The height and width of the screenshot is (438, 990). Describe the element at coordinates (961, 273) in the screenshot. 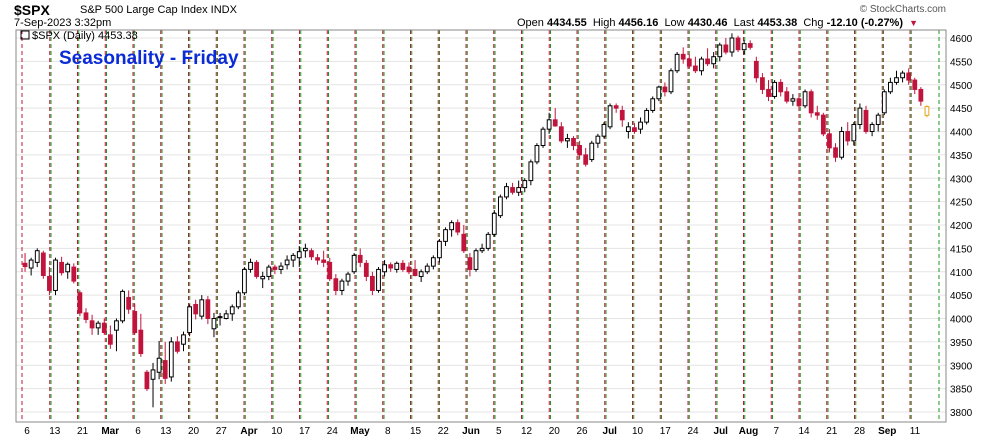

I see `y-tick-label: 4100` at that location.